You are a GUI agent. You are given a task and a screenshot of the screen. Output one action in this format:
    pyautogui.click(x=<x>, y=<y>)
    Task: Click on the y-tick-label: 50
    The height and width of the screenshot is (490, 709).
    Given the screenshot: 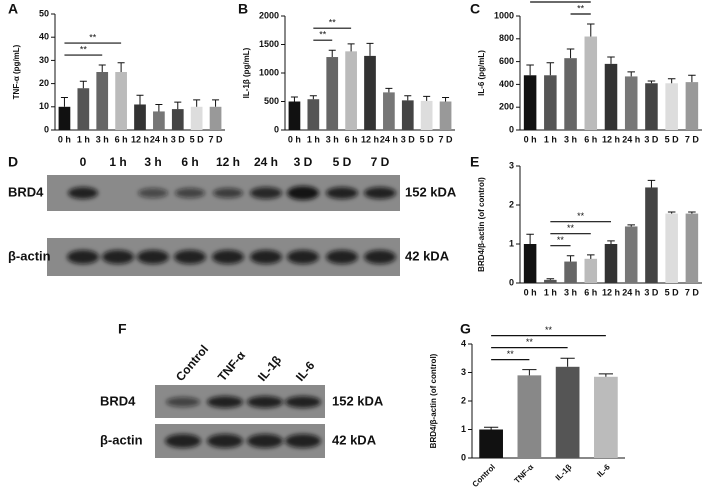 What is the action you would take?
    pyautogui.click(x=44, y=13)
    